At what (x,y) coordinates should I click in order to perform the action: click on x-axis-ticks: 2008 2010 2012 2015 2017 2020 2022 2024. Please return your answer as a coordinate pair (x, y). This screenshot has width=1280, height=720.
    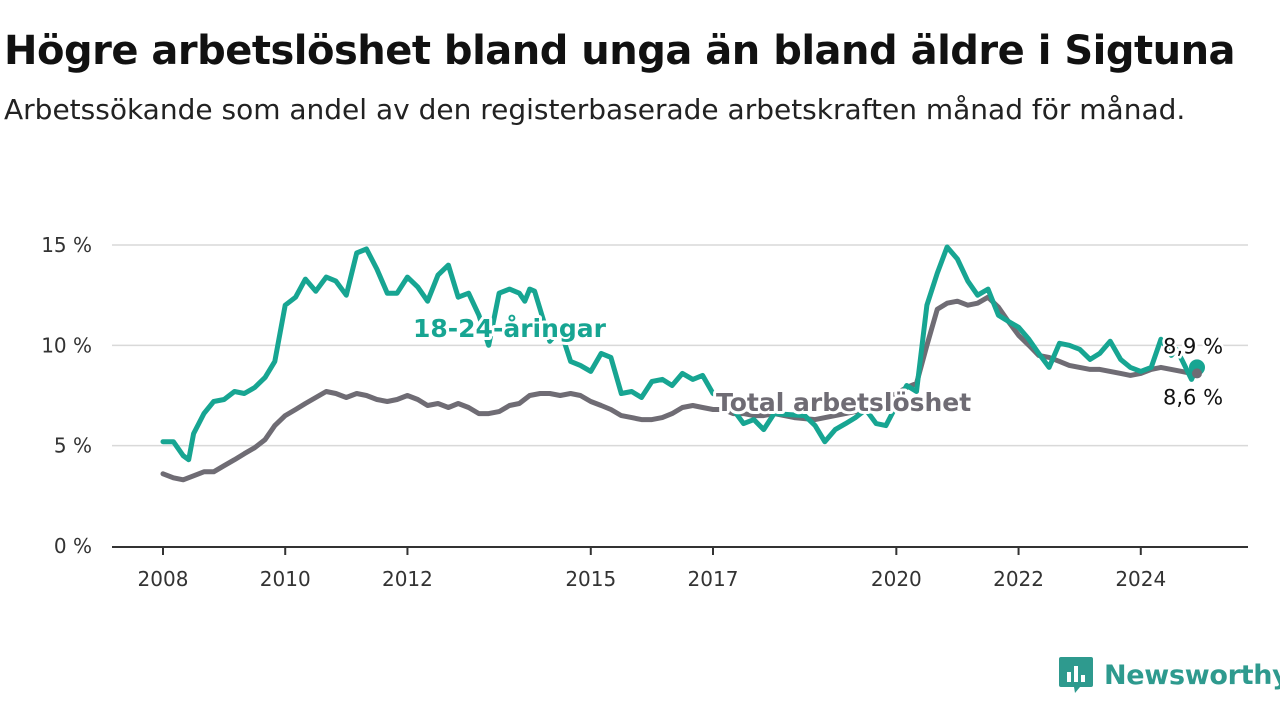
    Looking at the image, I should click on (652, 569).